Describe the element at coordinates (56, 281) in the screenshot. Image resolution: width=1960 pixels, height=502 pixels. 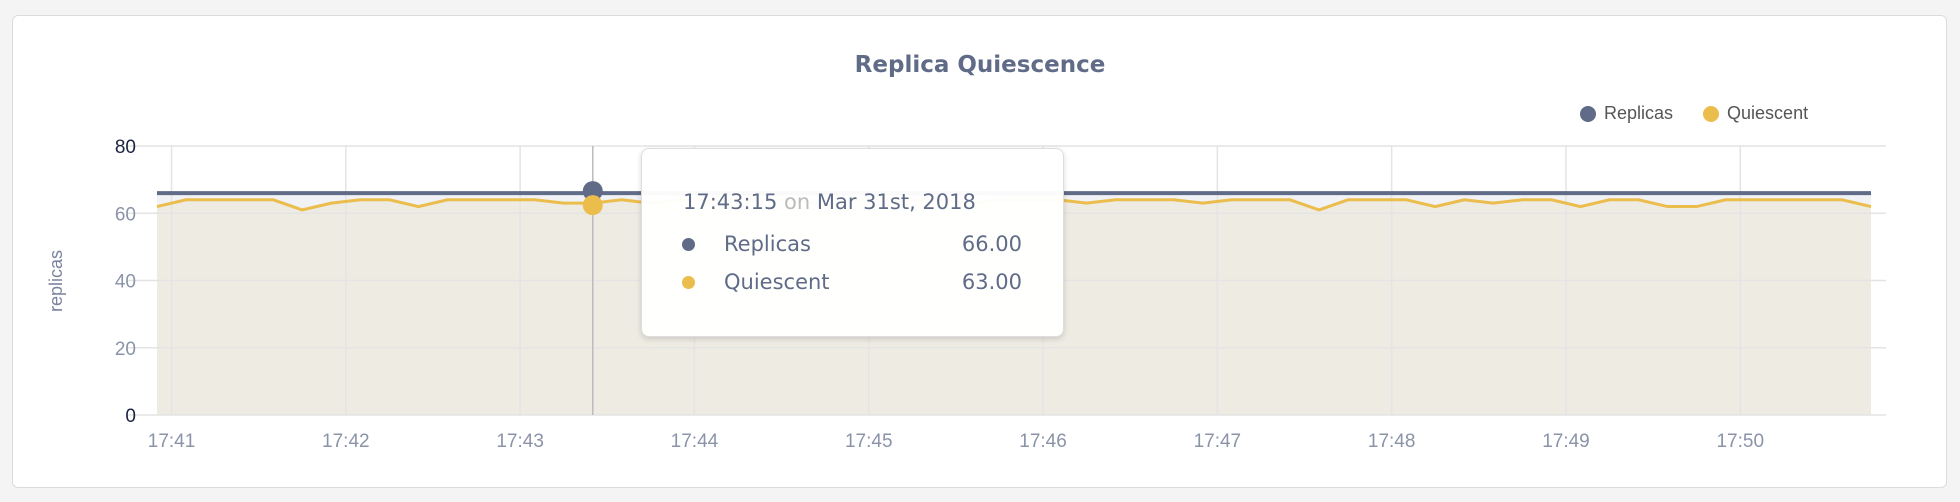
I see `y-axis-label: replicas` at that location.